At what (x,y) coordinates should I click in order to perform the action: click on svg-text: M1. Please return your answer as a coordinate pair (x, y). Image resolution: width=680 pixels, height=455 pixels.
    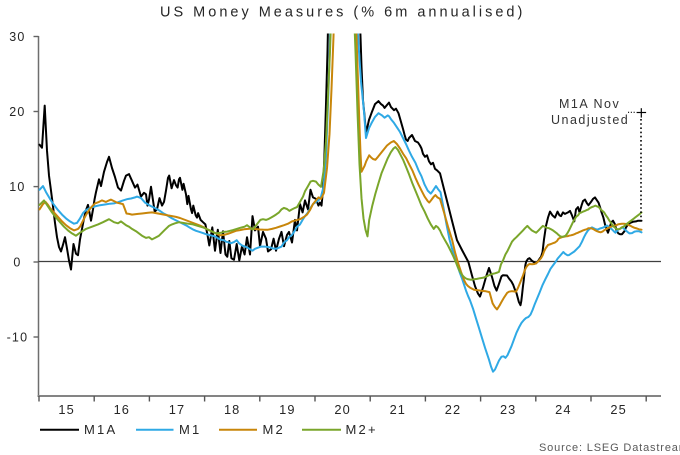
    Looking at the image, I should click on (190, 429).